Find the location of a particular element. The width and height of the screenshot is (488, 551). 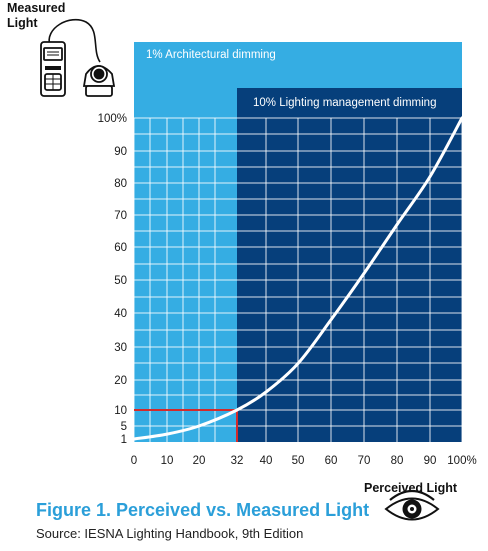

y-tick-label: 40 is located at coordinates (120, 314).